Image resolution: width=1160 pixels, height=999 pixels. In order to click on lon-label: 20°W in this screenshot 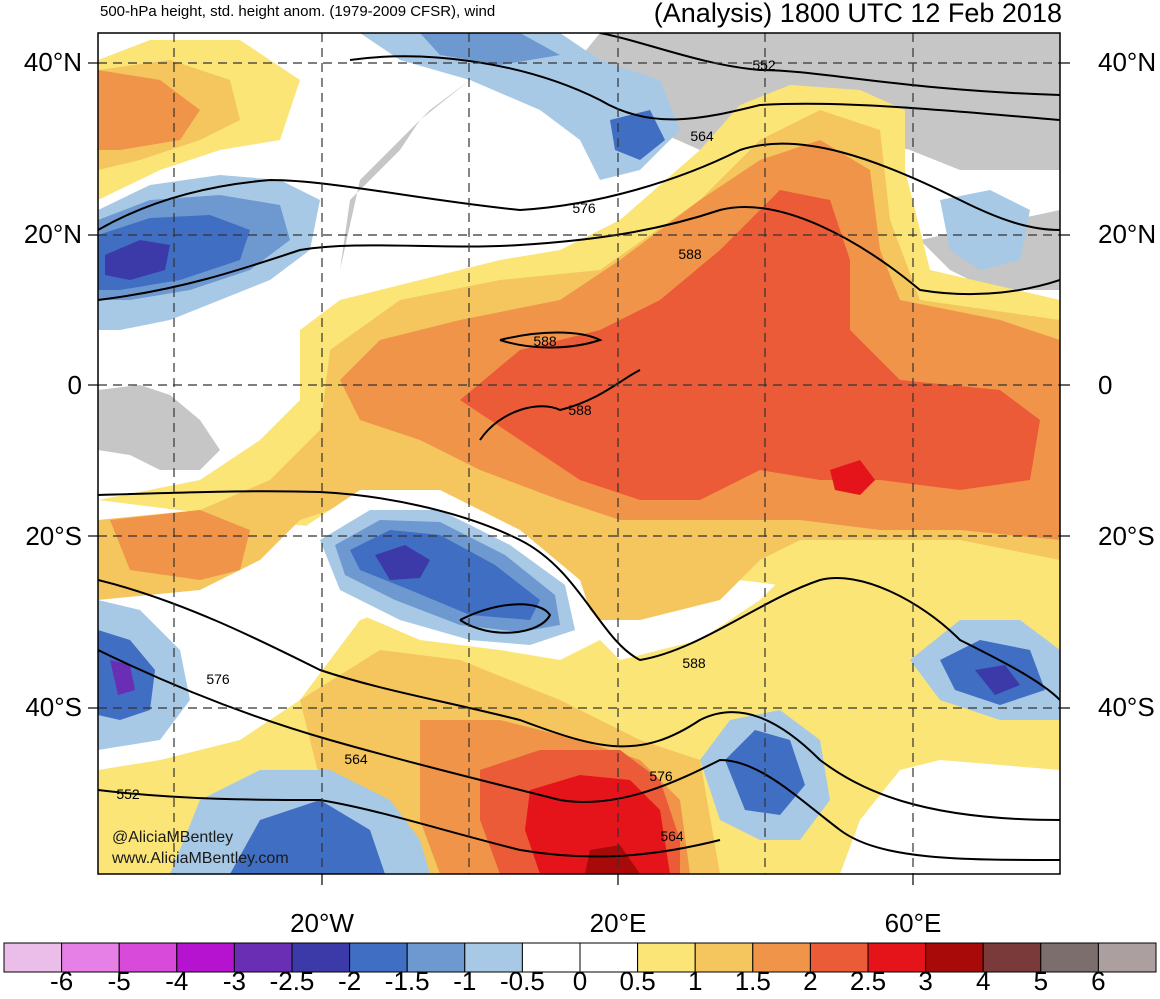, I will do `click(322, 923)`.